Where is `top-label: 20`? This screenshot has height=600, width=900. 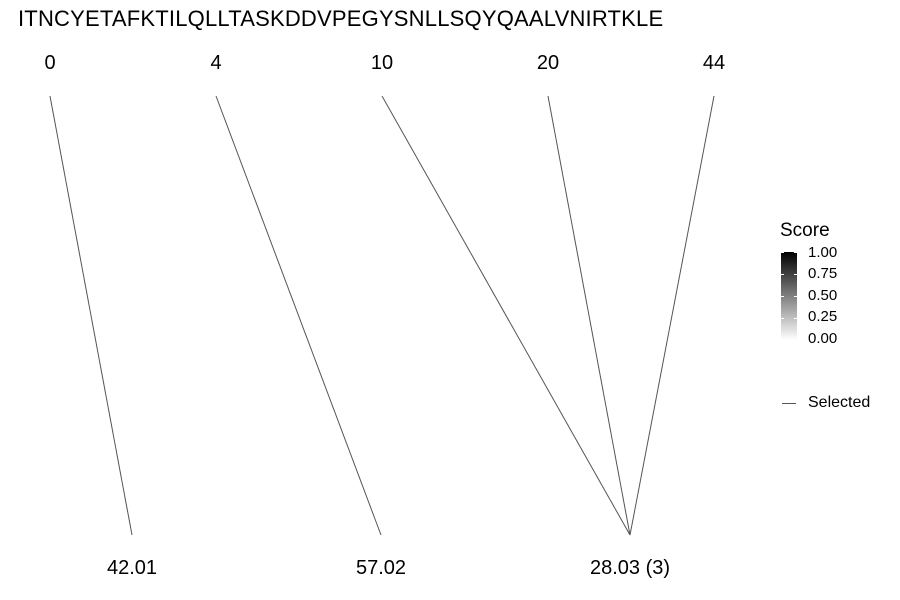
top-label: 20 is located at coordinates (548, 63).